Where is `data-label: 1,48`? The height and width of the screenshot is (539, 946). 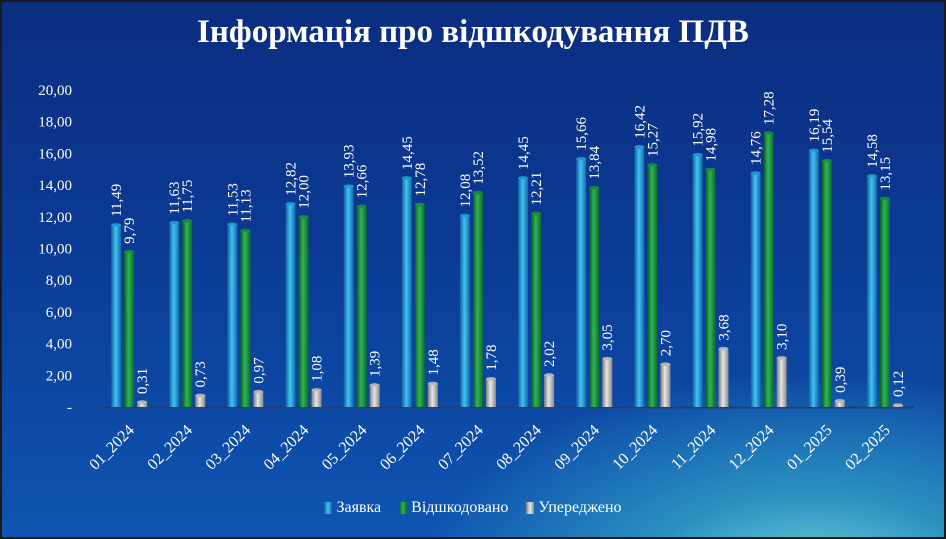 data-label: 1,48 is located at coordinates (434, 362).